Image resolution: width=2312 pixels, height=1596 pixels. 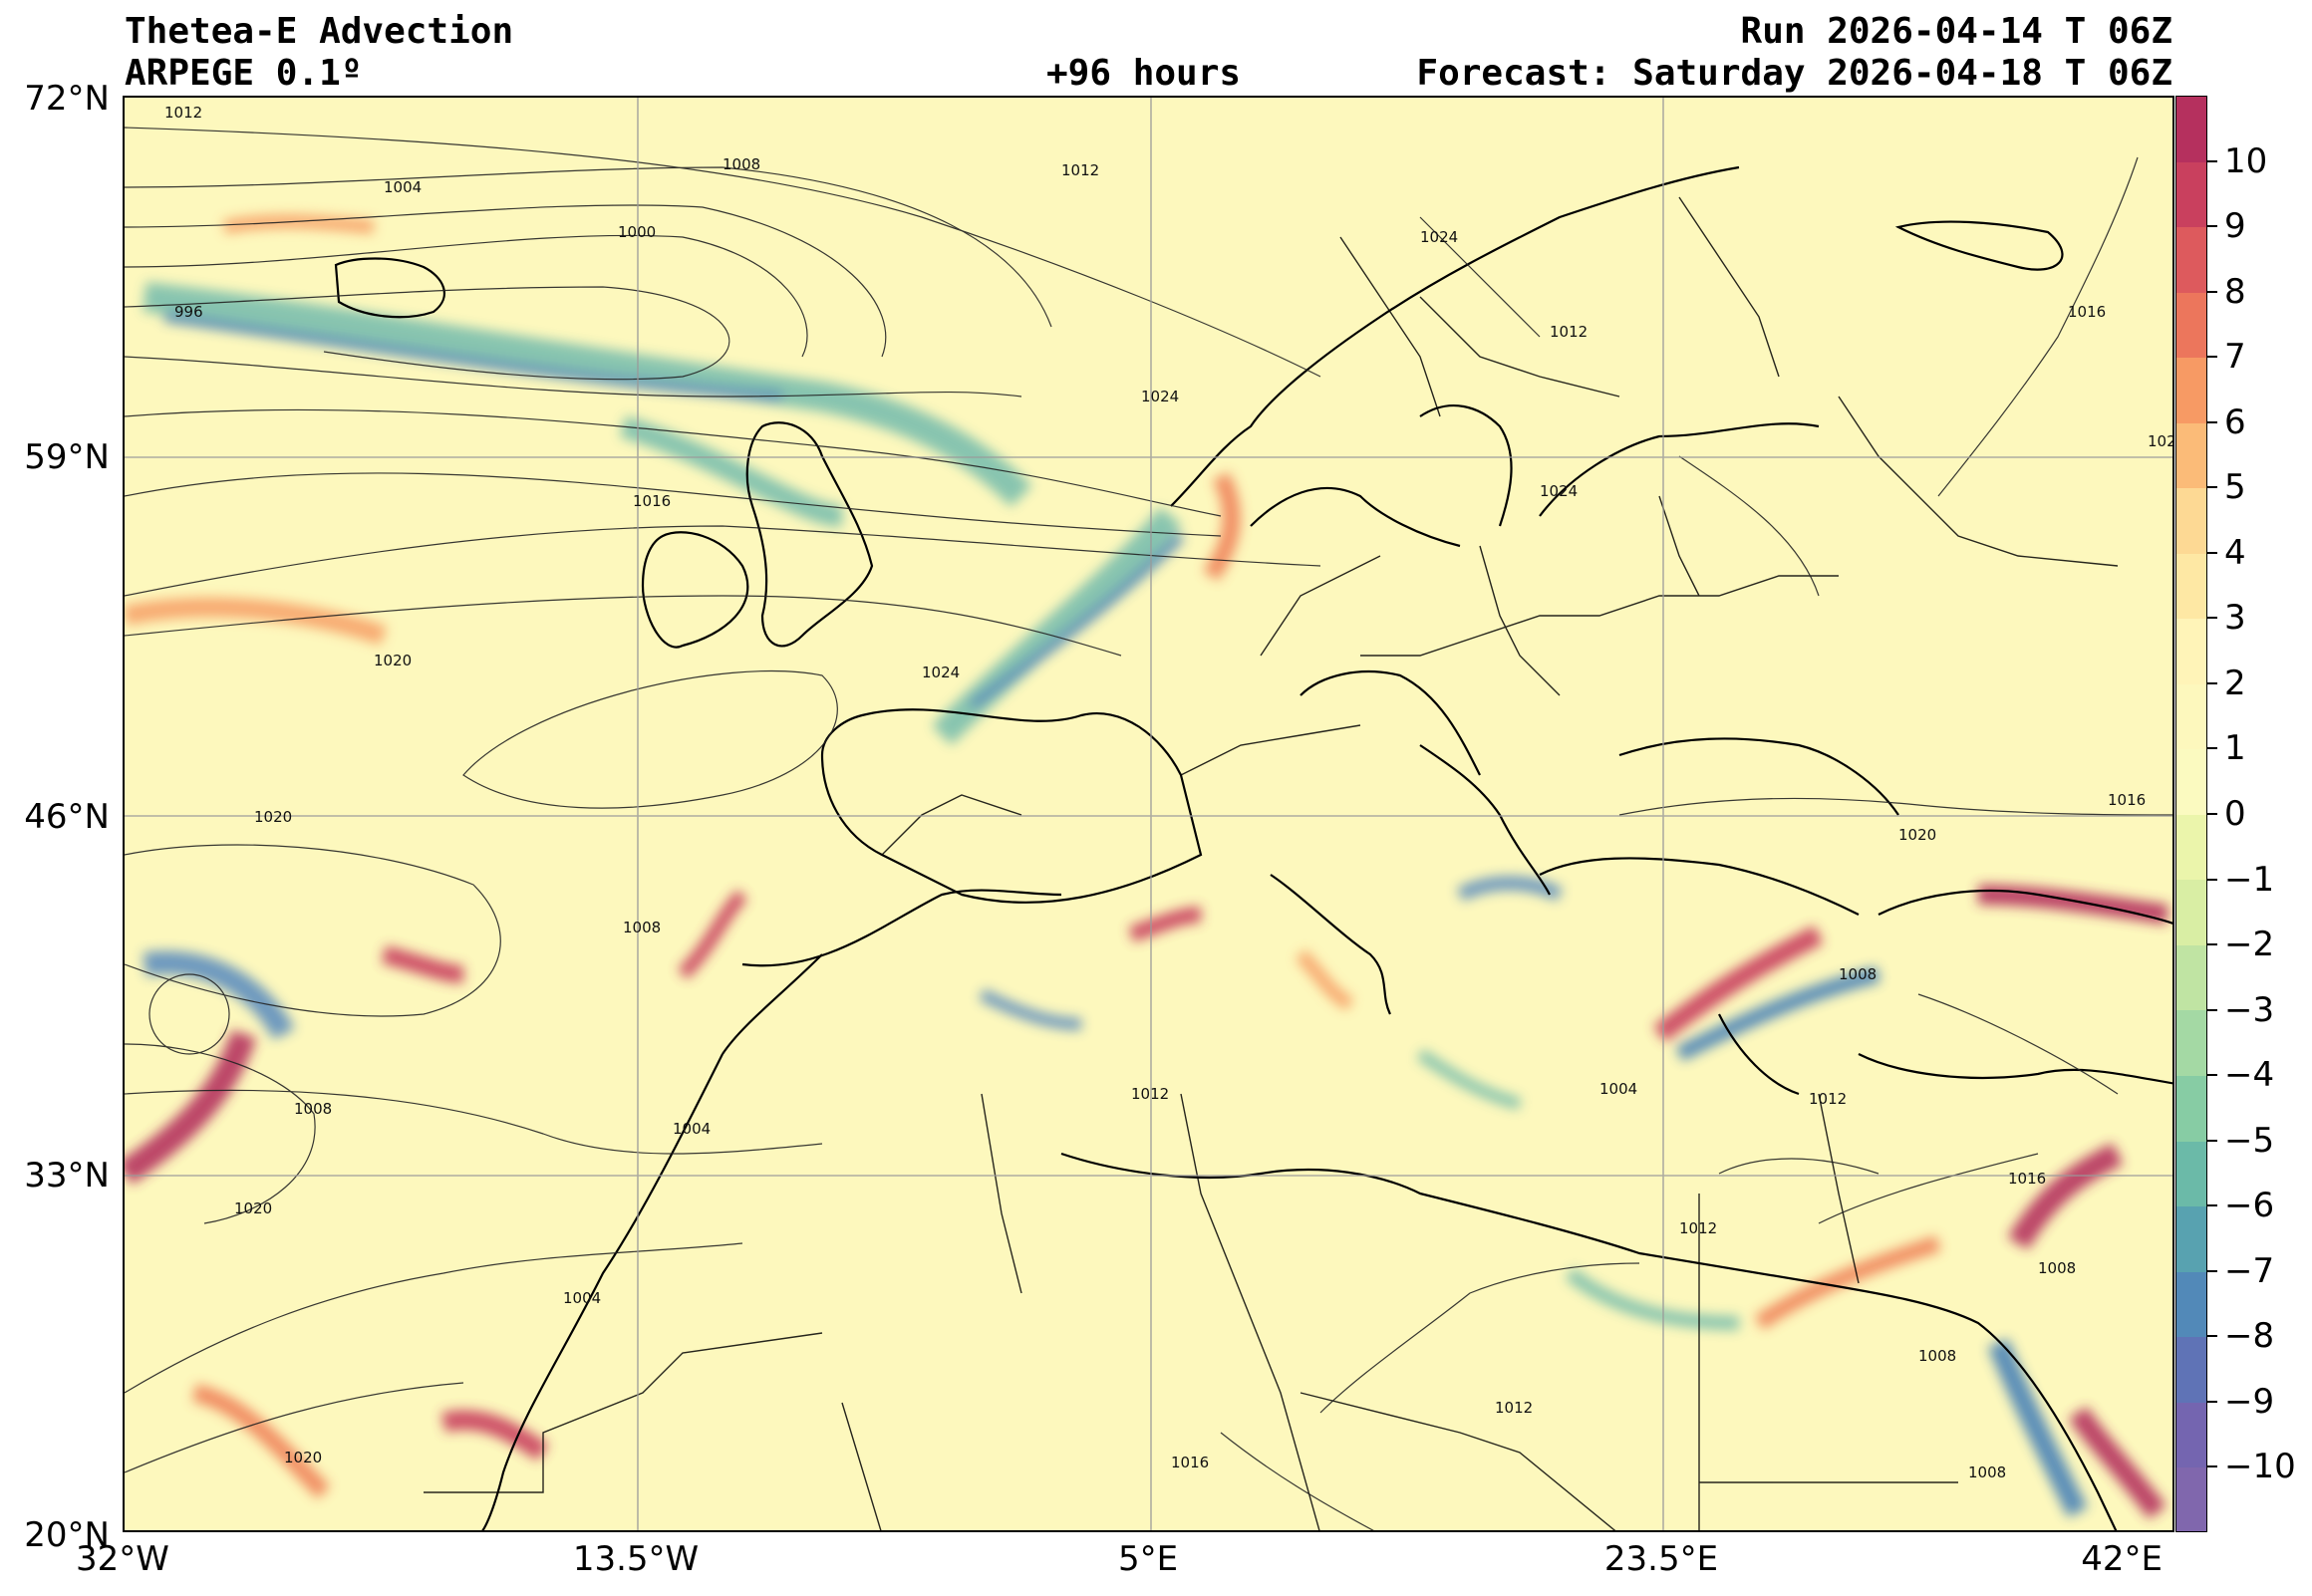 What do you see at coordinates (67, 817) in the screenshot?
I see `lat-label-46: 46°N` at bounding box center [67, 817].